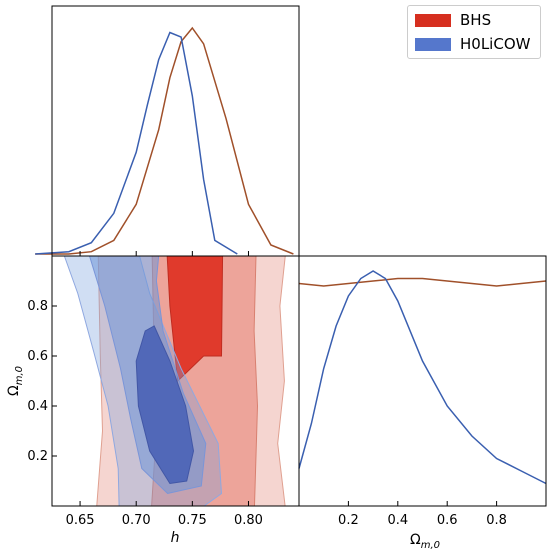 The image size is (550, 549). Describe the element at coordinates (495, 44) in the screenshot. I see `legend-label-h0licow: H0LiCOW` at that location.